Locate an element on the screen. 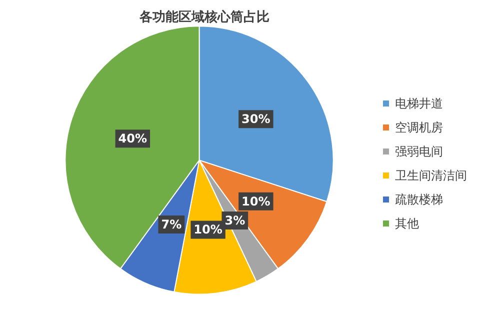  legend-label: 卫生间清洁间 is located at coordinates (431, 175).